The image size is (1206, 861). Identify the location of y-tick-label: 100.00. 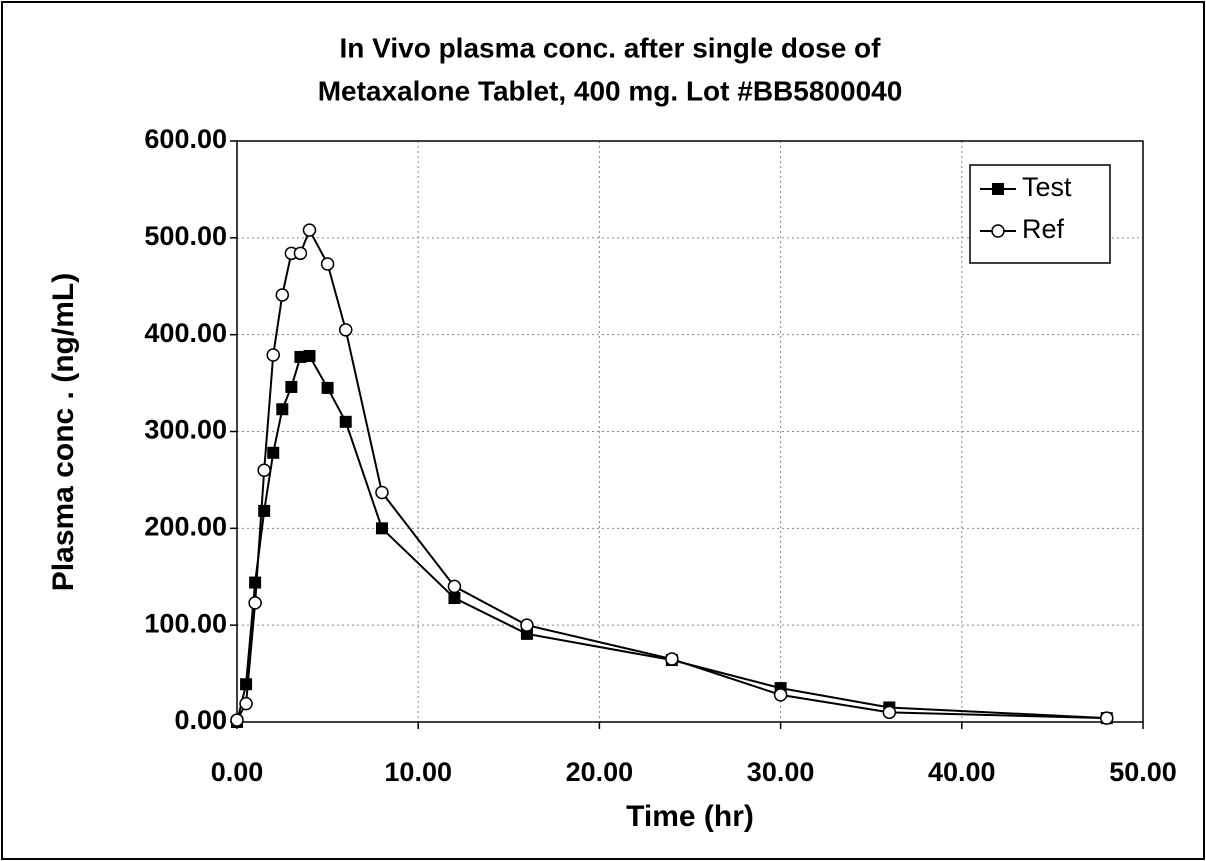
(185, 623).